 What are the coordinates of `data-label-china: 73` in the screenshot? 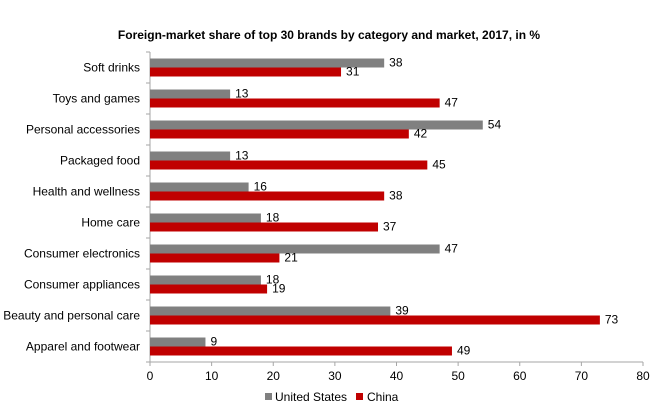 It's located at (612, 320).